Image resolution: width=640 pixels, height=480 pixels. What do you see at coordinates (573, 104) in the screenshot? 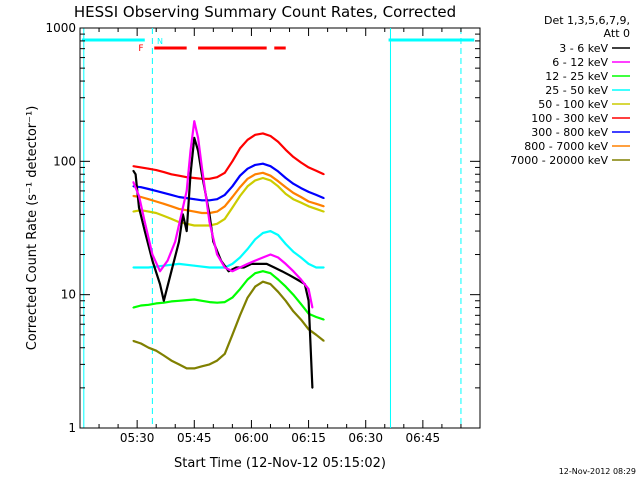
I see `legend-label: 50 - 100 keV` at bounding box center [573, 104].